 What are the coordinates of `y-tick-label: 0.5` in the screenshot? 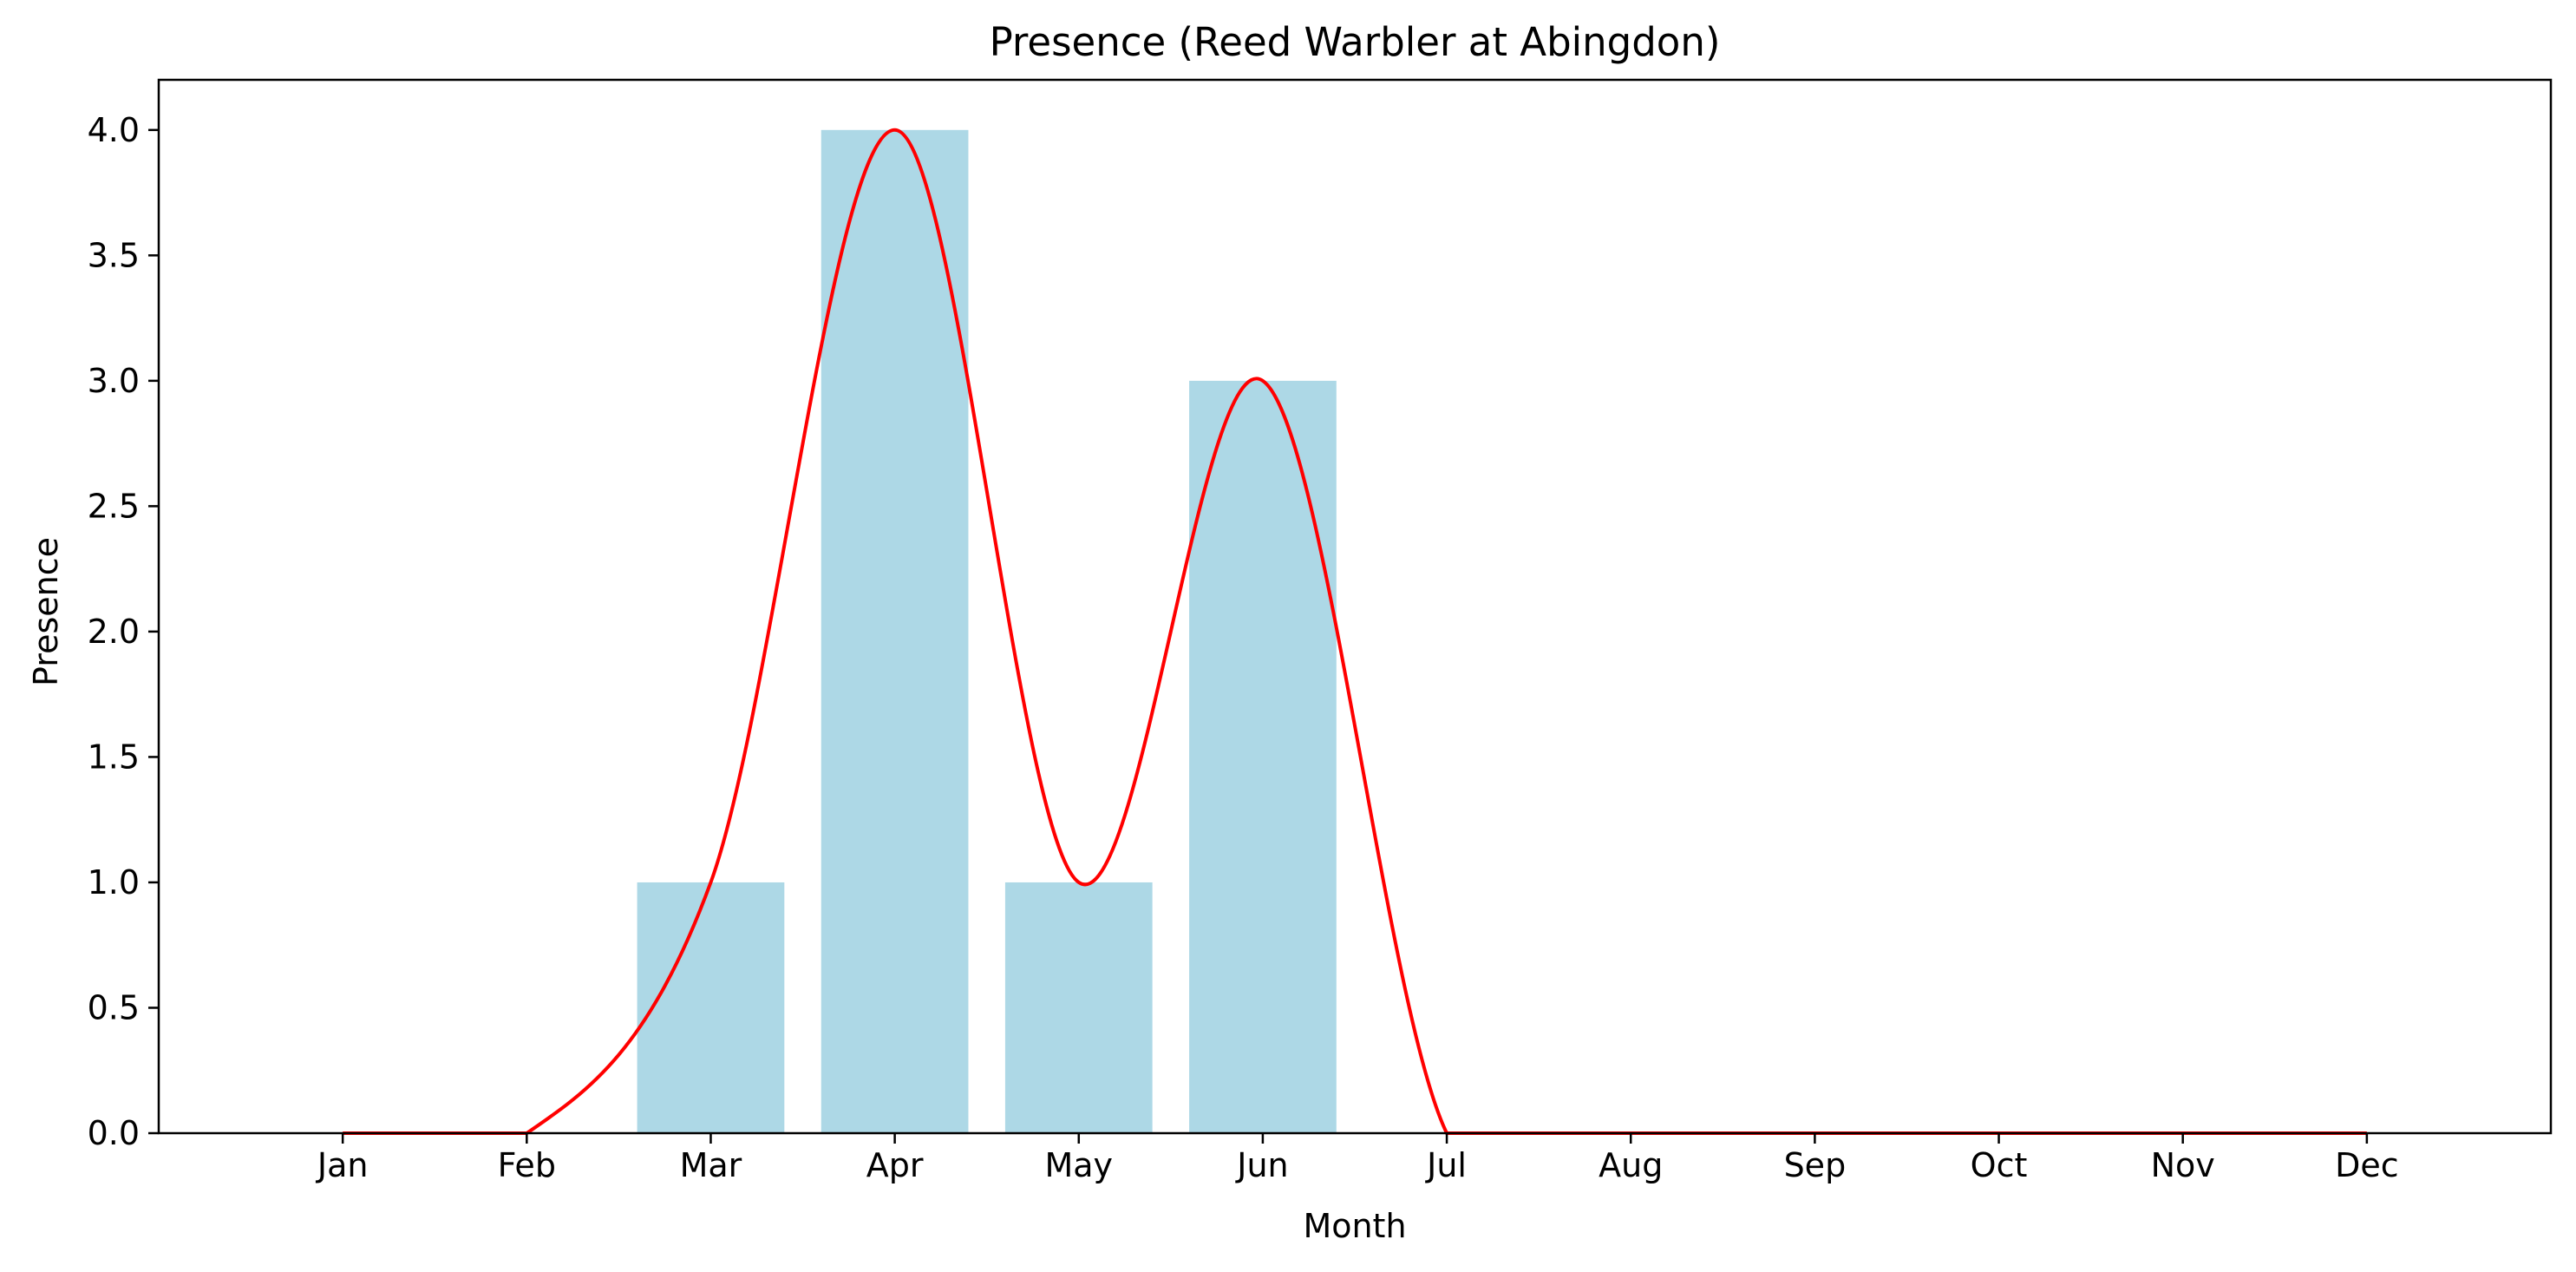 It's located at (114, 1007).